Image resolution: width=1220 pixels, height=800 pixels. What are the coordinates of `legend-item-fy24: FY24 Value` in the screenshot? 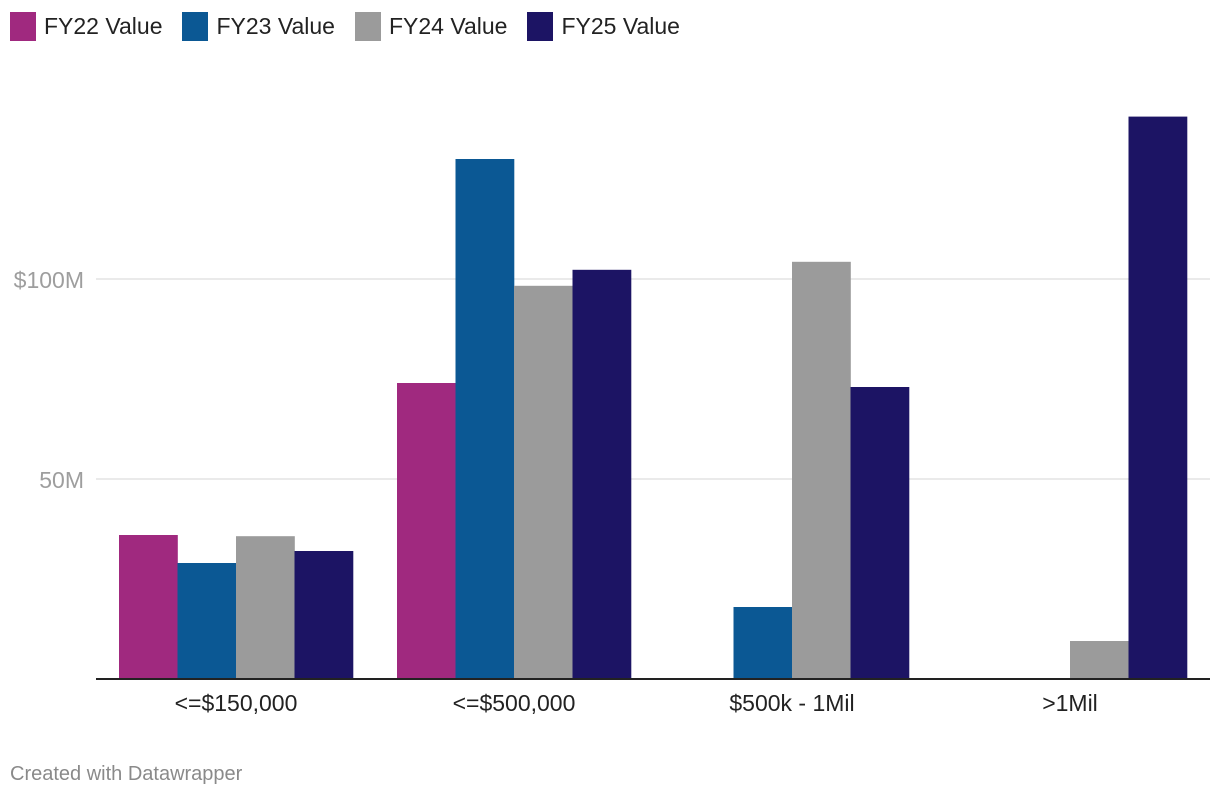 It's located at (431, 26).